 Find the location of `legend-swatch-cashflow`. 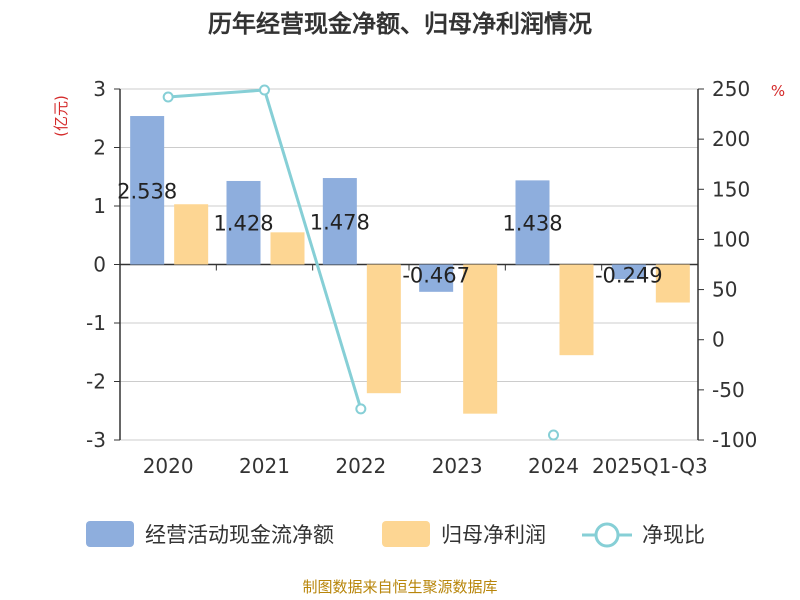

legend-swatch-cashflow is located at coordinates (110, 534).